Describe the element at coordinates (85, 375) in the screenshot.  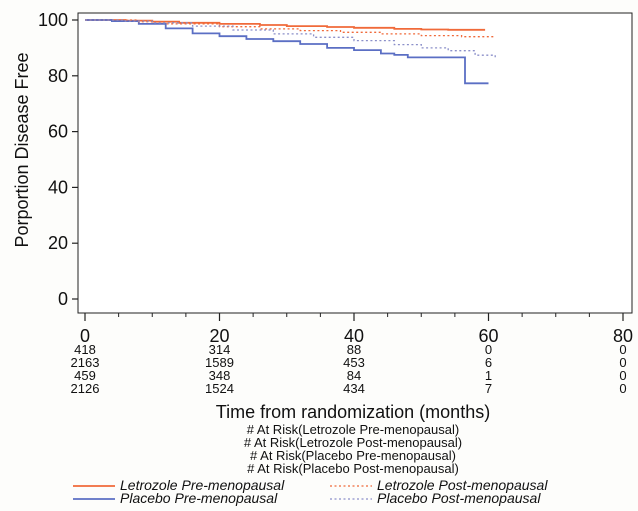
I see `at-risk-value: 459` at that location.